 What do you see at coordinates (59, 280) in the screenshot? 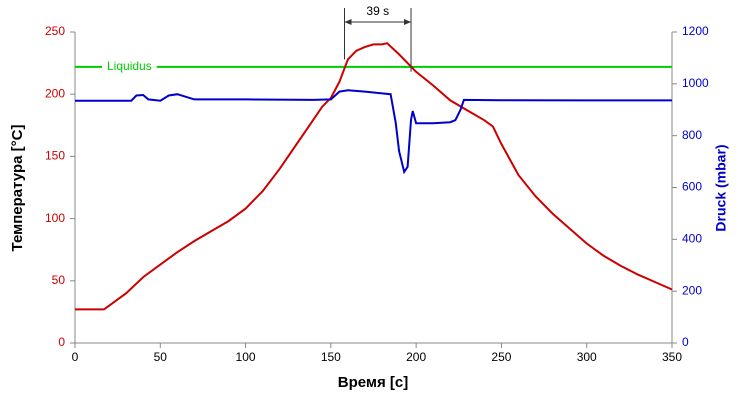
I see `y-tick-label: 50` at bounding box center [59, 280].